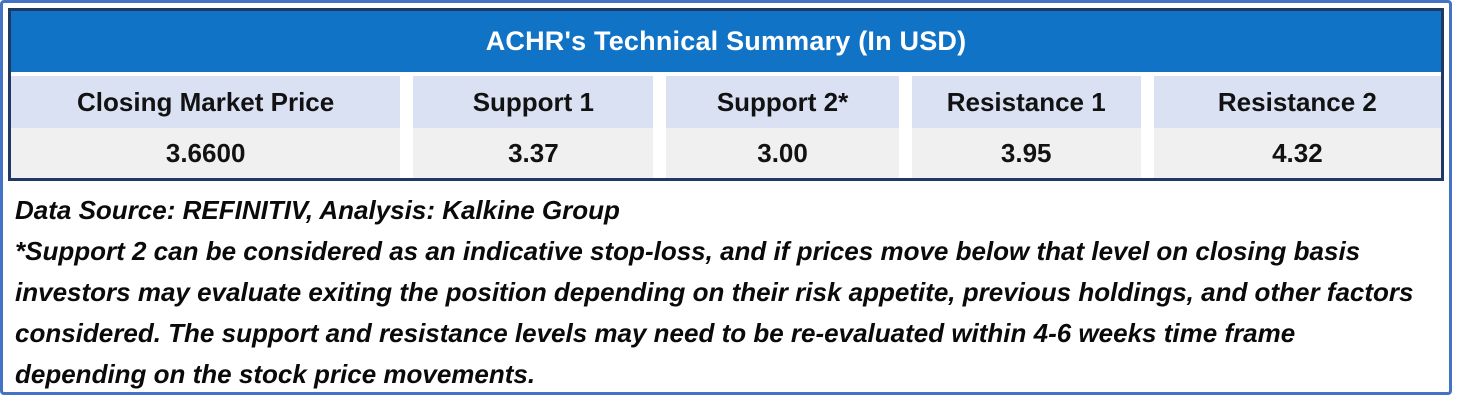 The image size is (1458, 401). Describe the element at coordinates (533, 153) in the screenshot. I see `value-cell-support-1: 3.37` at that location.